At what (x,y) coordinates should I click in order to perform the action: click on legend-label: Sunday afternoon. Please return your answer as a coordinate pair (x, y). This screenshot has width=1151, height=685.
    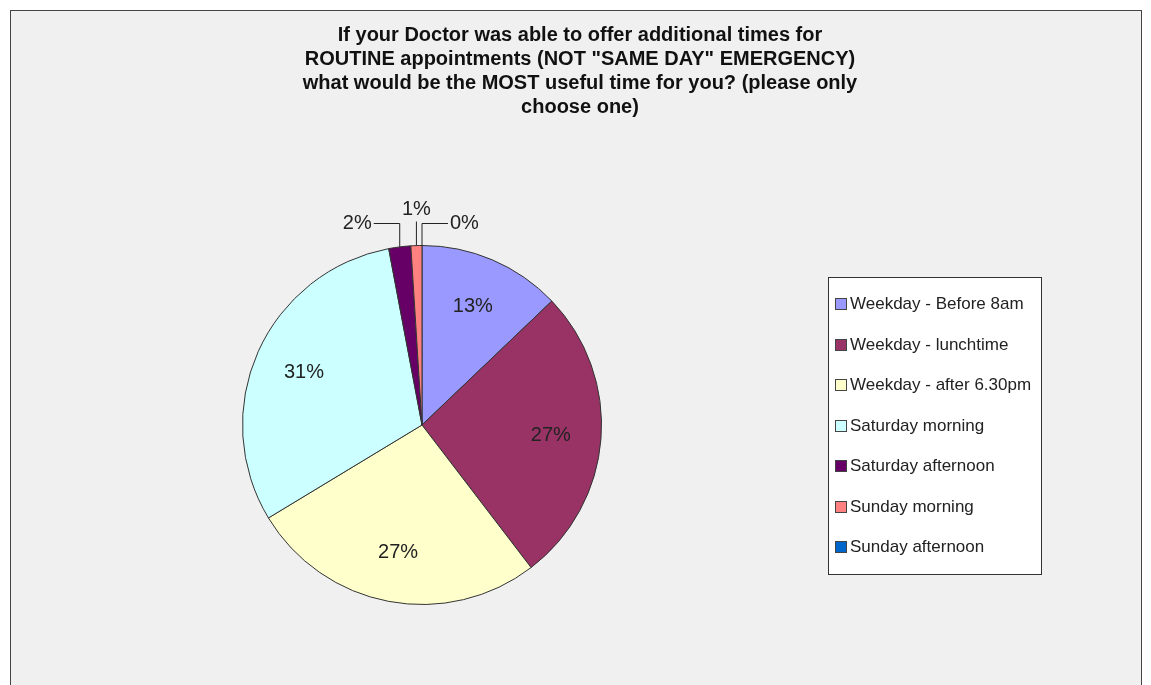
    Looking at the image, I should click on (917, 547).